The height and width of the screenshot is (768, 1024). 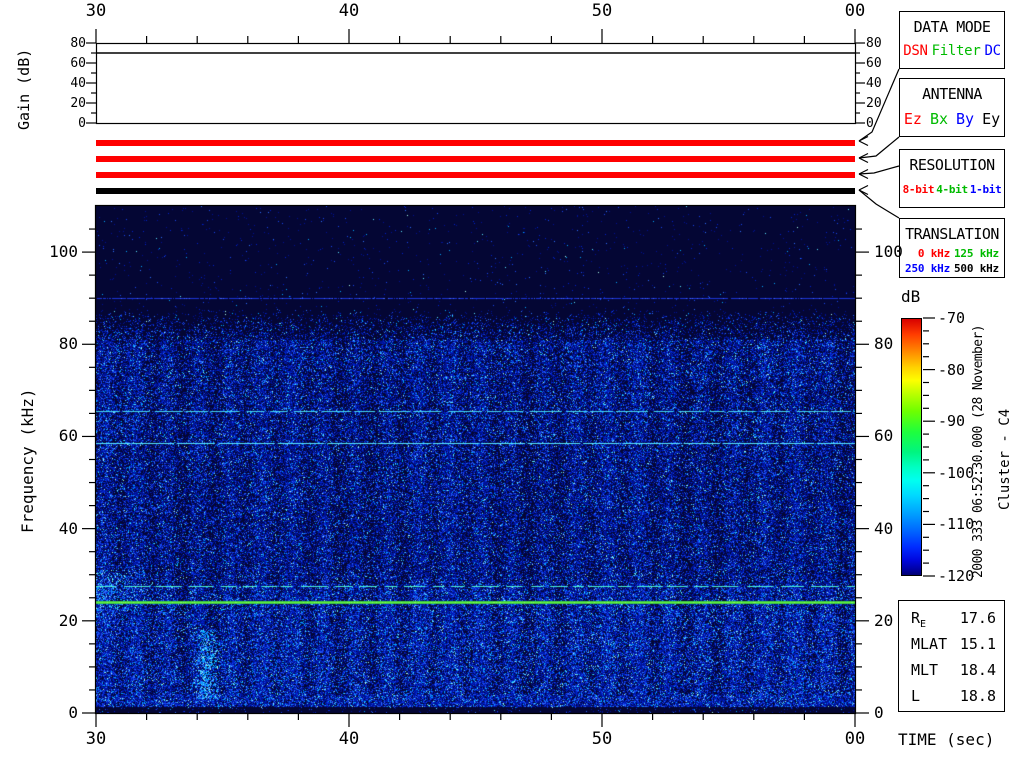 I want to click on ephemeris-row: L 18.8, so click(x=951, y=698).